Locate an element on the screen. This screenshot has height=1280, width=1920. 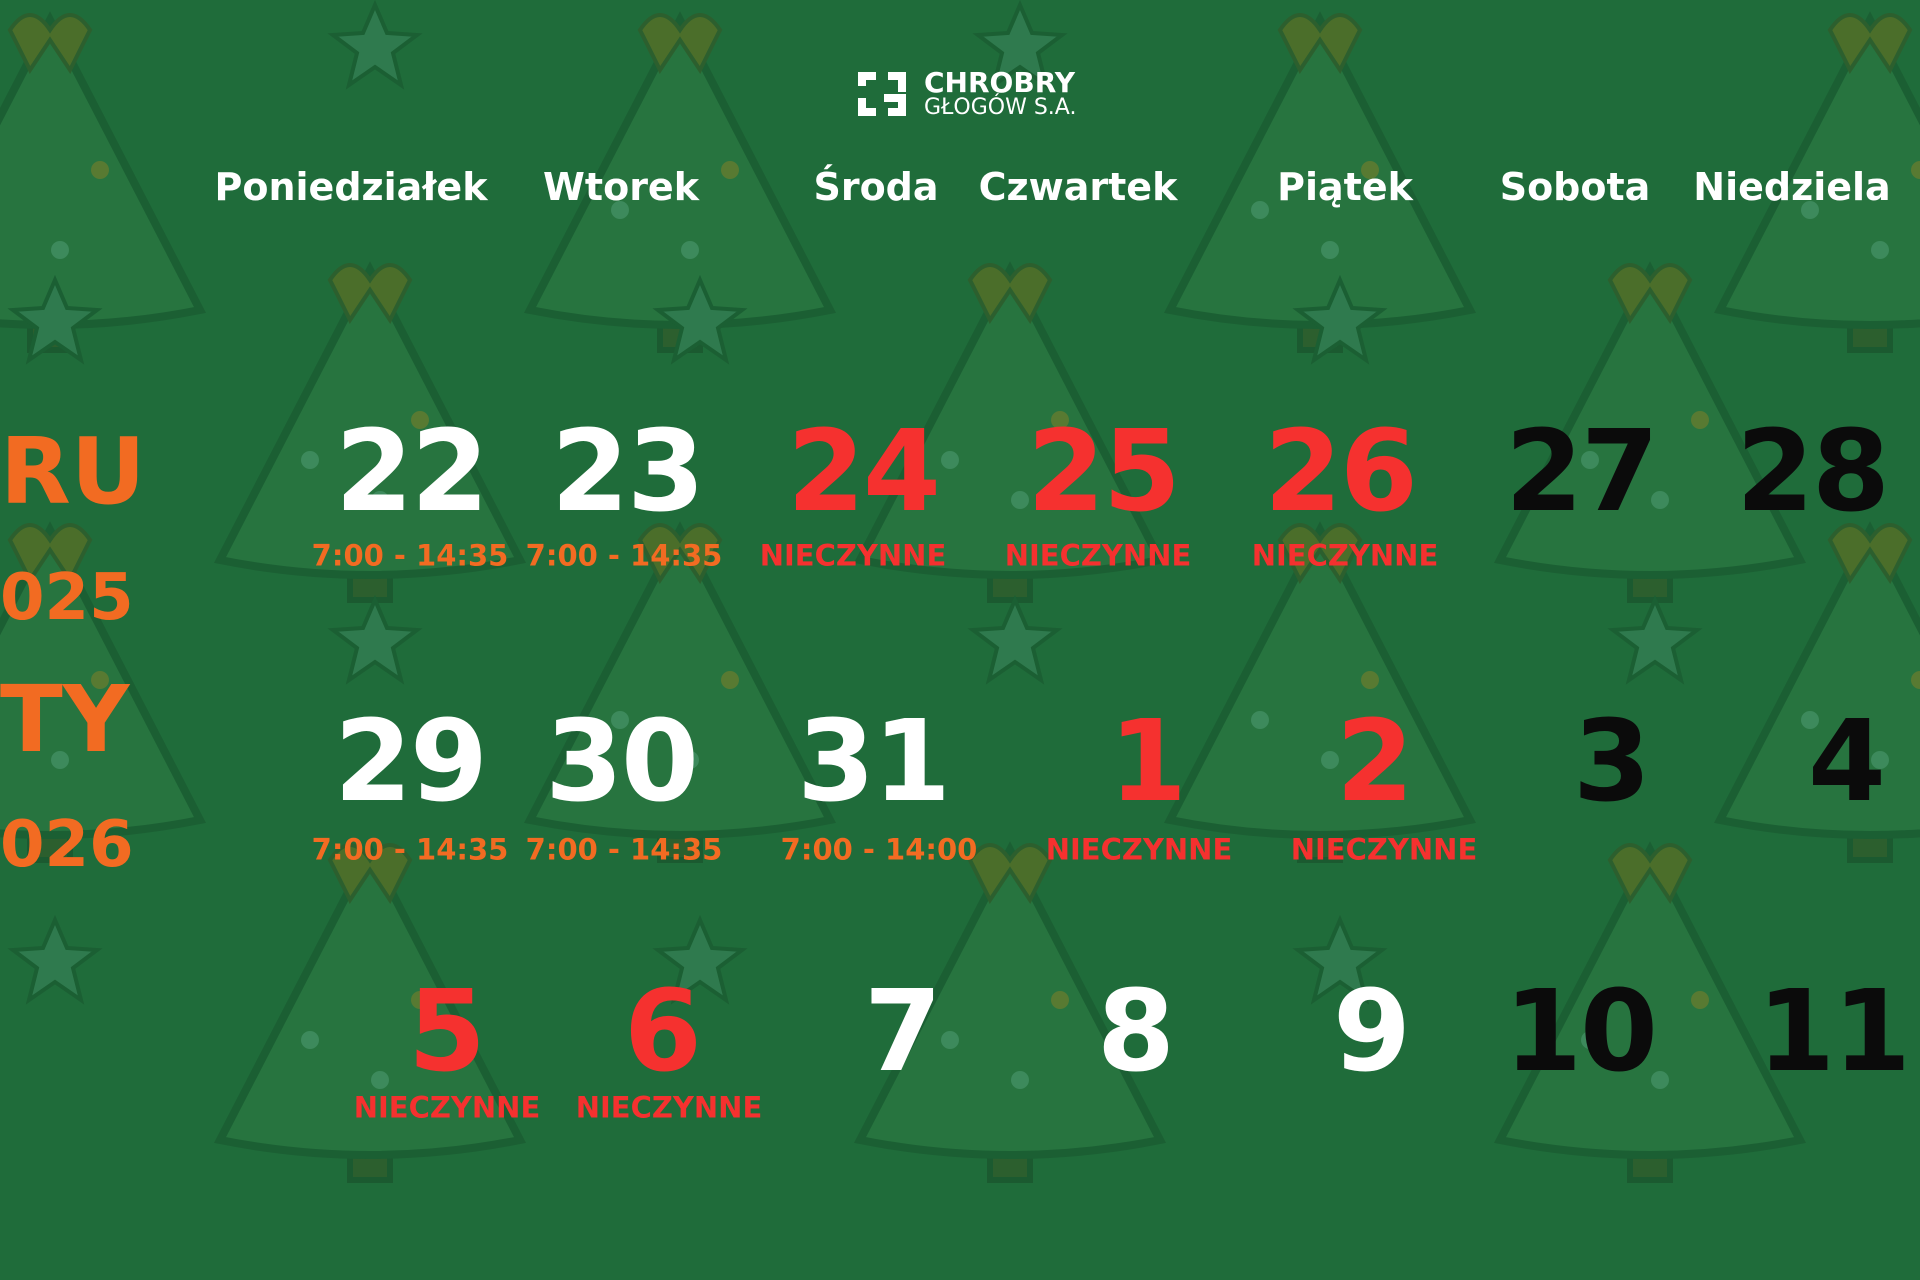
opening-hours: 7:00 - 14:00 is located at coordinates (879, 849).